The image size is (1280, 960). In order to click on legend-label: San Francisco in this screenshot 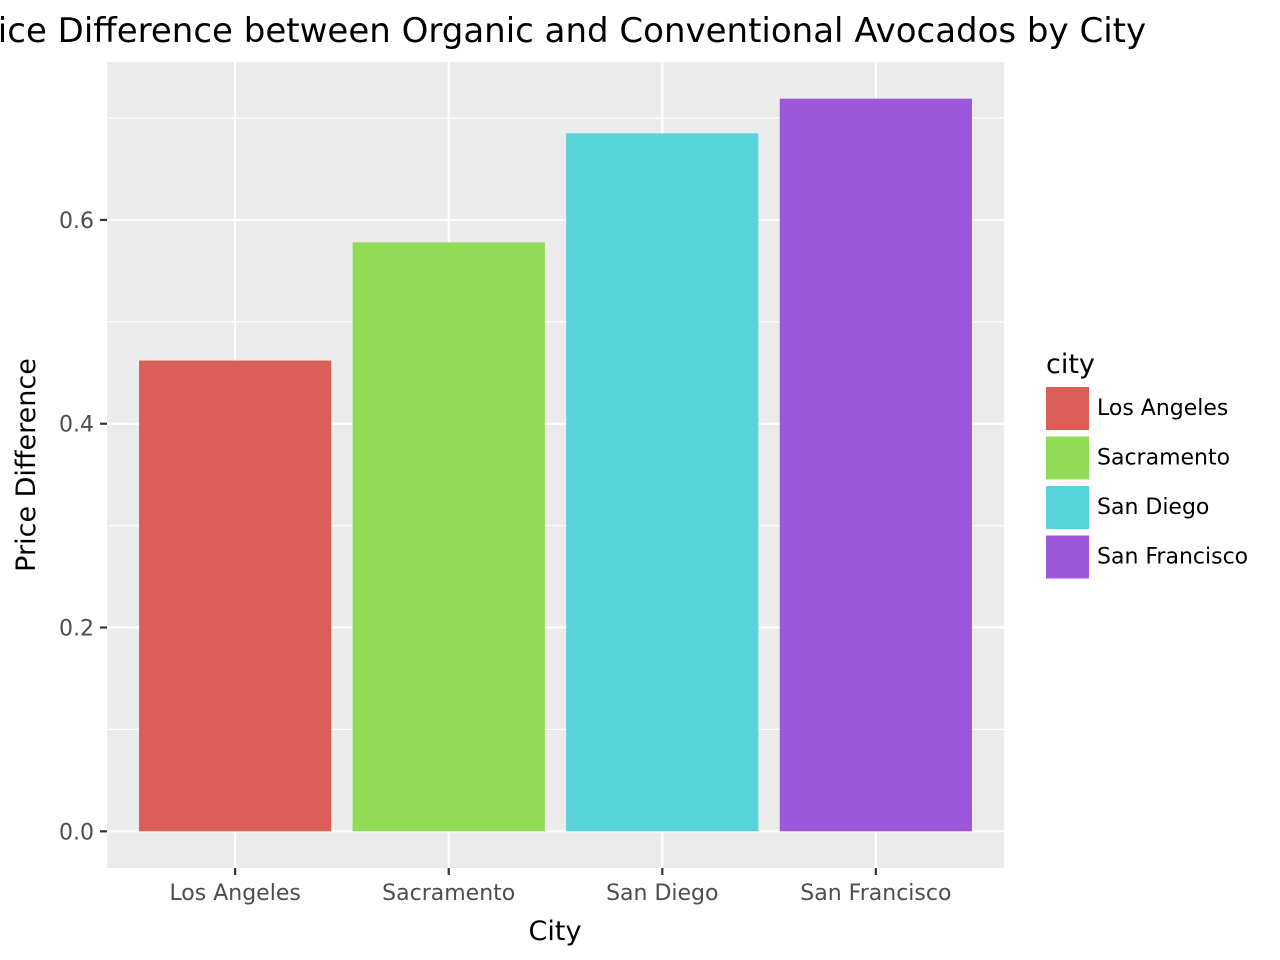, I will do `click(1172, 557)`.